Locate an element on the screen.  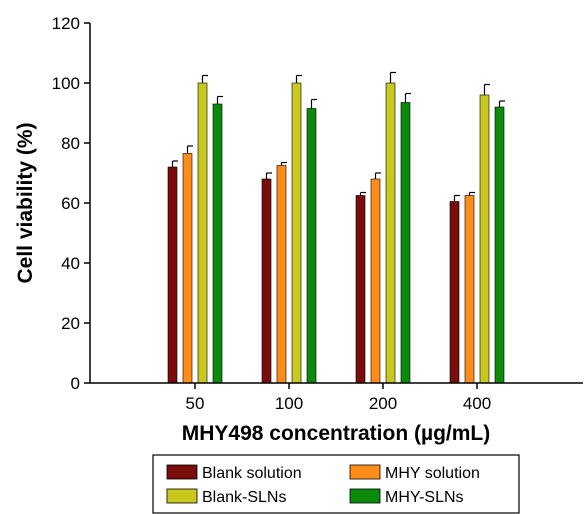
legend-label: MHY-SLNs is located at coordinates (424, 497).